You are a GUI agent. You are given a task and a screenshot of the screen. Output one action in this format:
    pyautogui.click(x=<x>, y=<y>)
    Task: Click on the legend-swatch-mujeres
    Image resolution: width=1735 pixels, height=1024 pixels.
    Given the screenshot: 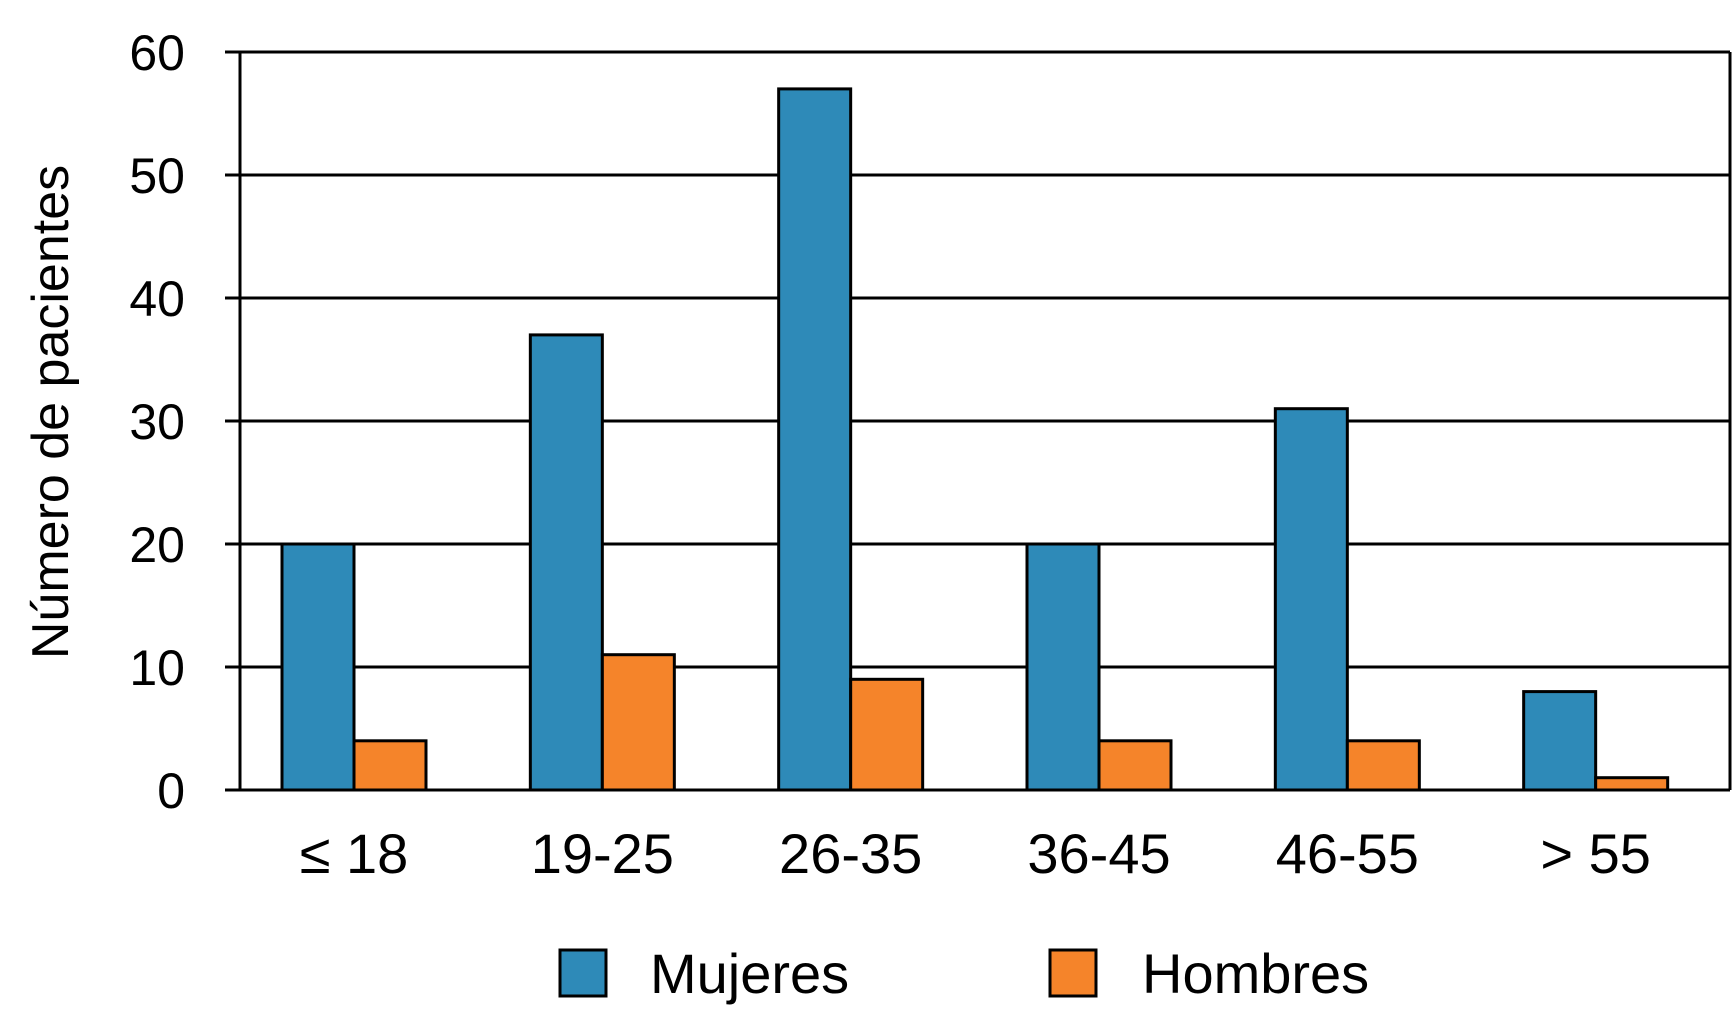 What is the action you would take?
    pyautogui.click(x=583, y=973)
    